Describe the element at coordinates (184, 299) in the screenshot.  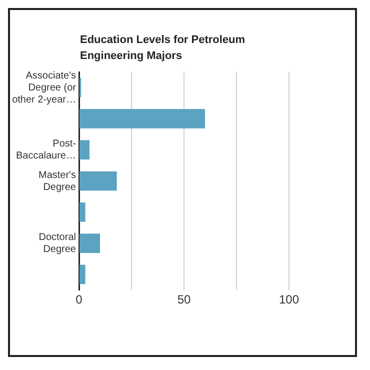
I see `x-tick-label: 50` at that location.